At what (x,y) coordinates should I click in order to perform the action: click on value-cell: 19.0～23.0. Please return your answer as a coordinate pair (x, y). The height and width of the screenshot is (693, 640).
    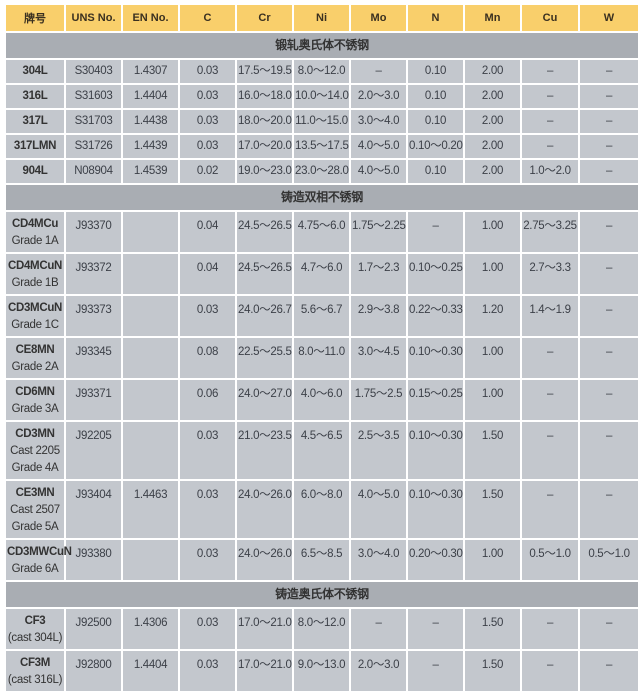
    Looking at the image, I should click on (264, 171).